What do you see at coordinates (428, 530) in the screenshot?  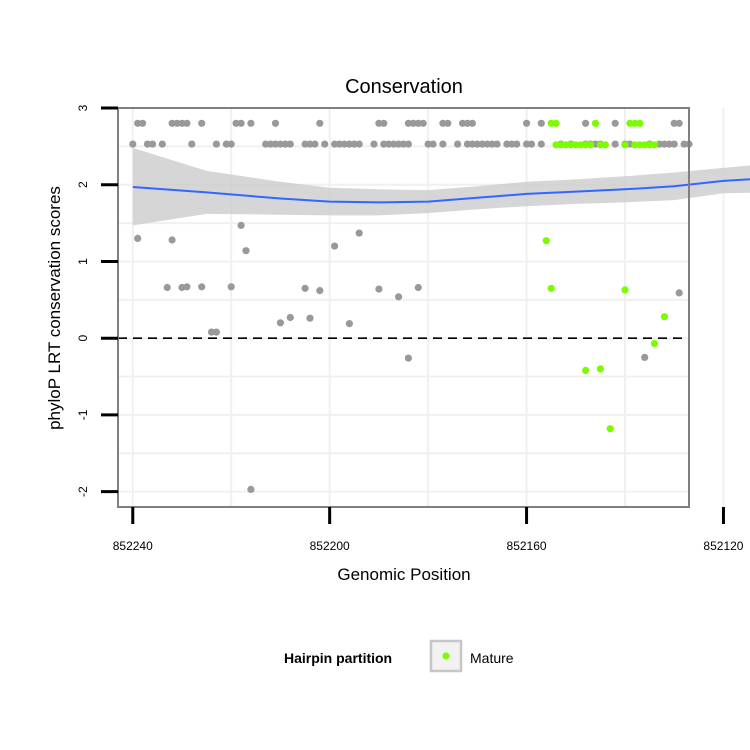 I see `x-axis: 852240 852200 852160 852120` at bounding box center [428, 530].